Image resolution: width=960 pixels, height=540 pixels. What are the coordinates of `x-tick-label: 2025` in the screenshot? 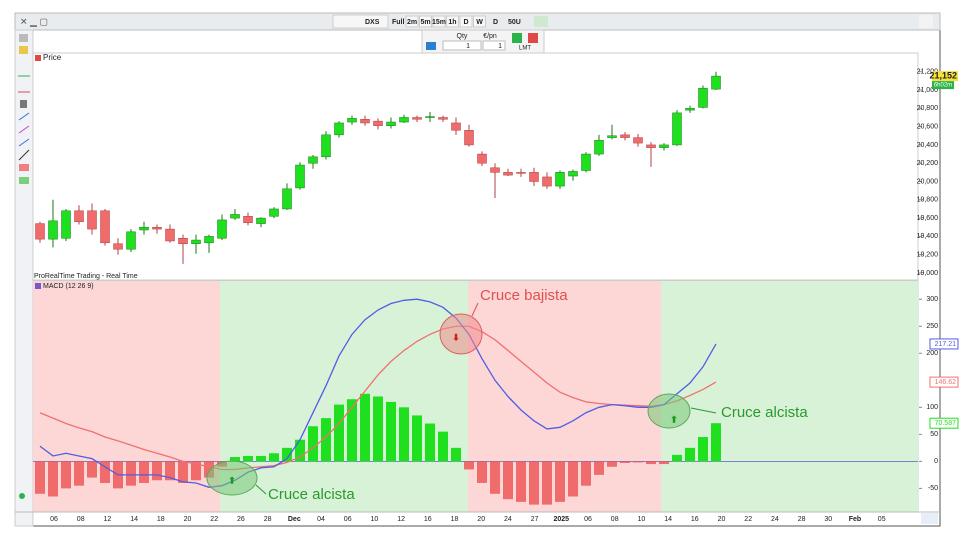 It's located at (562, 519).